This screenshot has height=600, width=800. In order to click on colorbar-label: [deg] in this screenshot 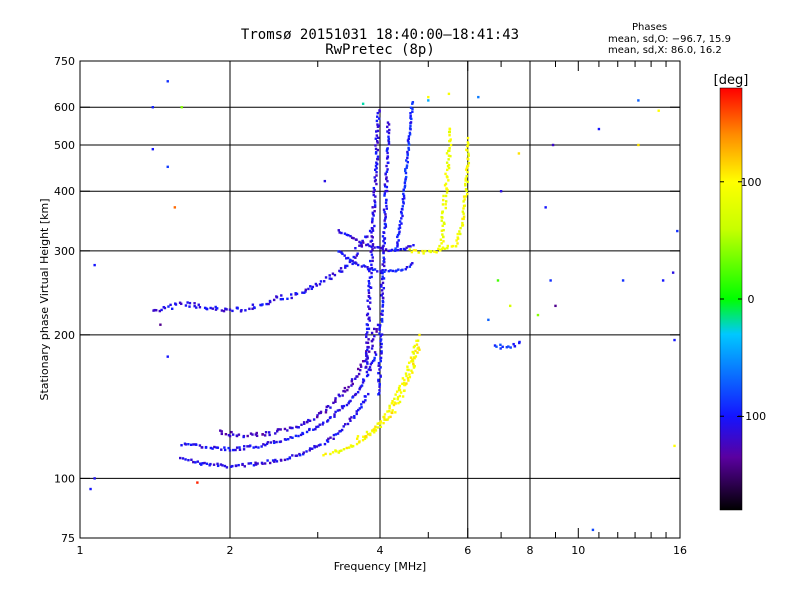, I will do `click(731, 80)`.